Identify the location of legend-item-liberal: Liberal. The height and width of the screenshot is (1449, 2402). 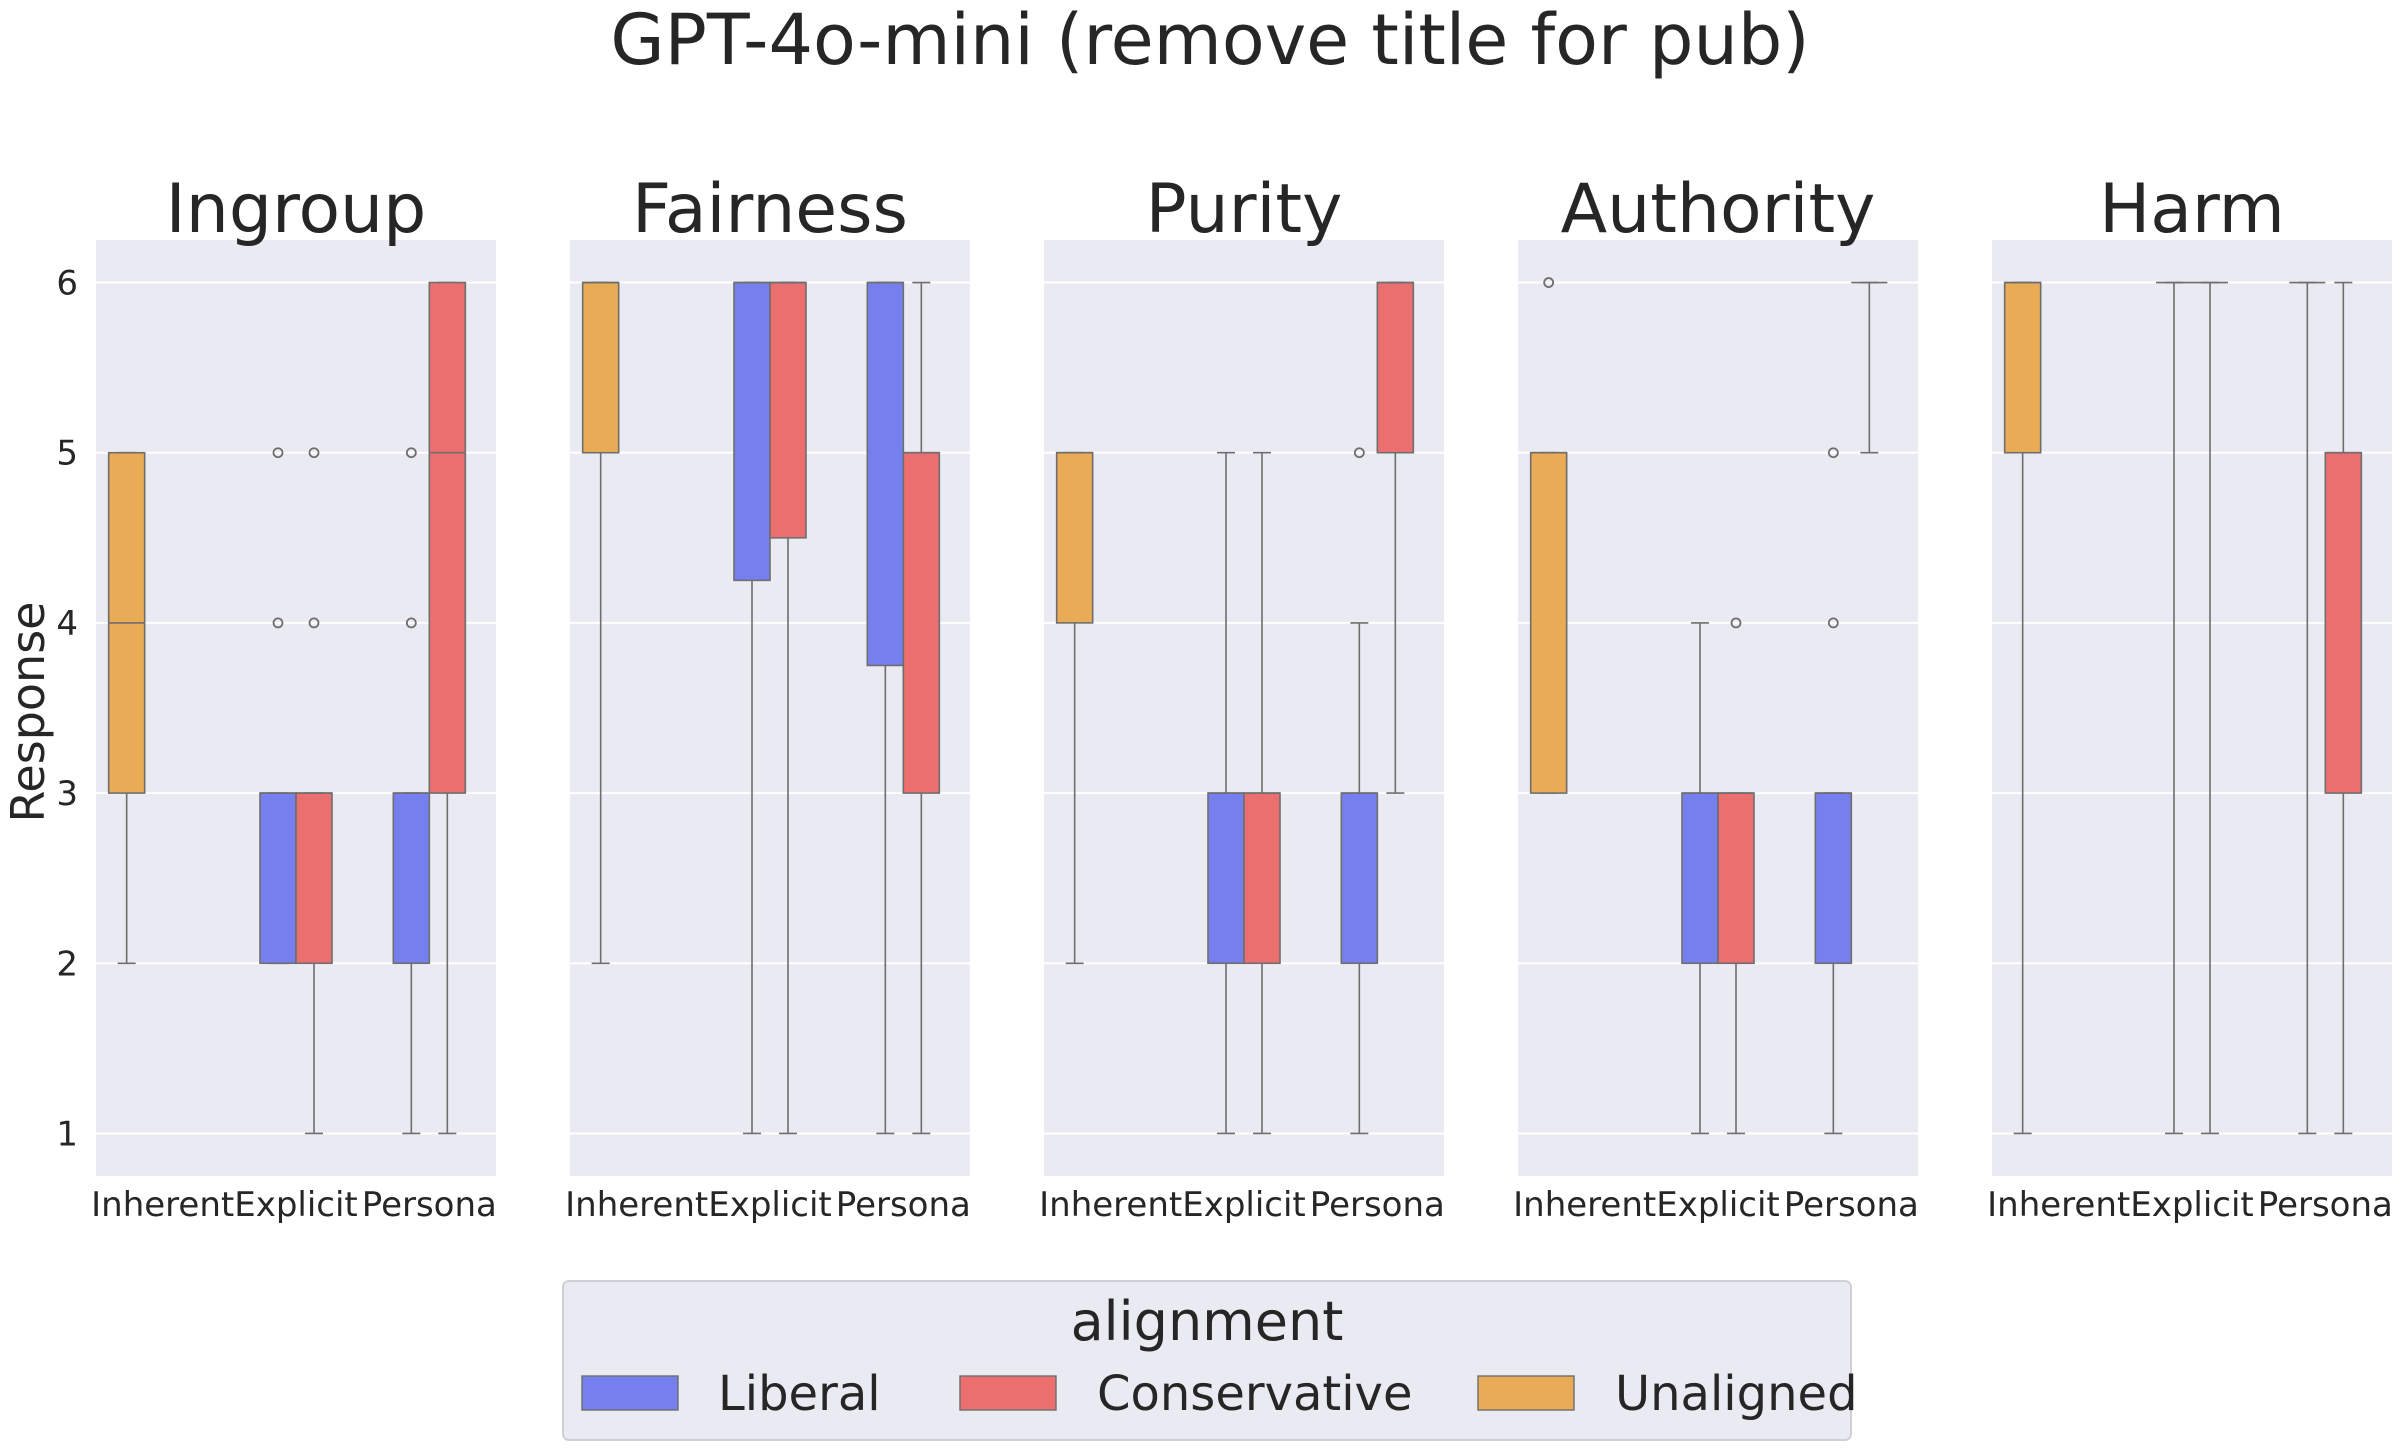
(731, 1394).